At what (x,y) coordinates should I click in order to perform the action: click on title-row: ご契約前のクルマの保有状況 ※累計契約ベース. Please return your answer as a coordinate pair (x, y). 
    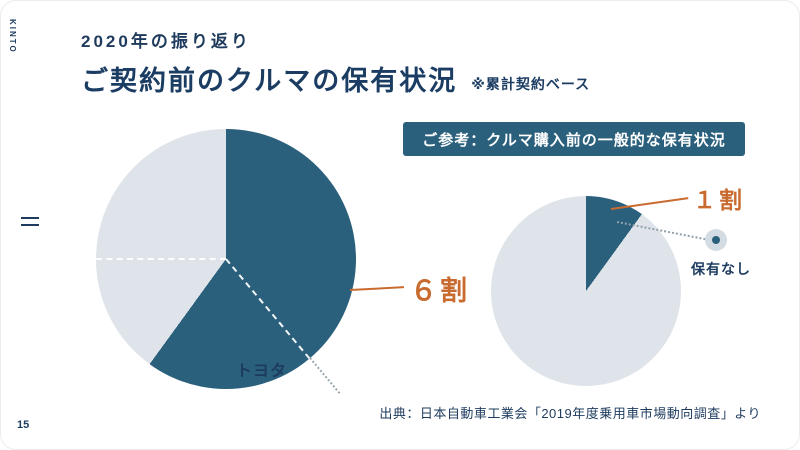
    Looking at the image, I should click on (336, 81).